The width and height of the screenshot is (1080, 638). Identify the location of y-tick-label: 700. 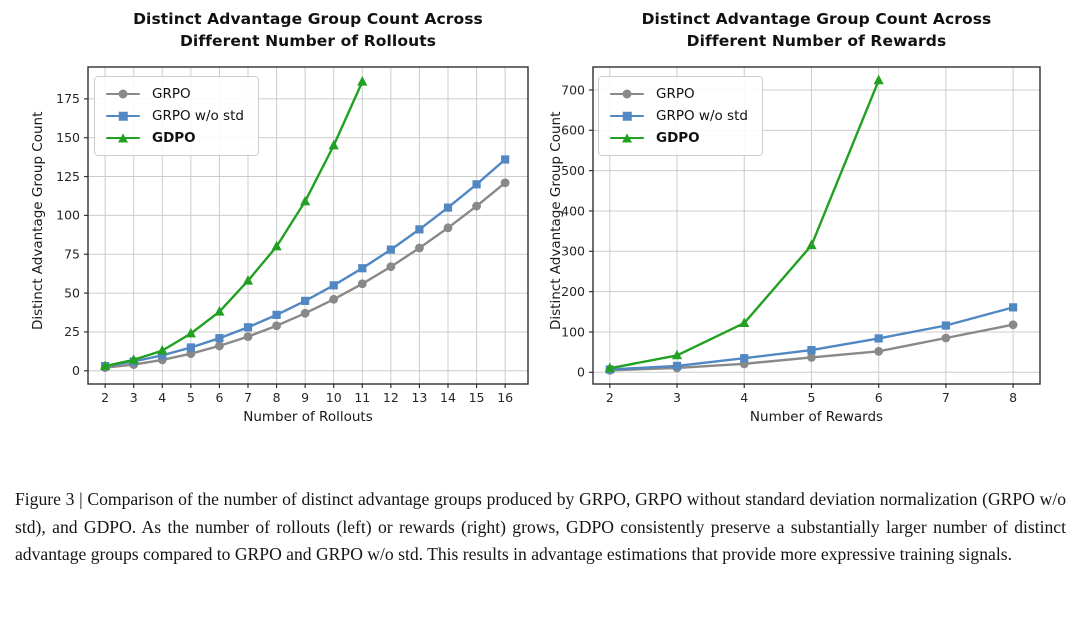
(573, 89).